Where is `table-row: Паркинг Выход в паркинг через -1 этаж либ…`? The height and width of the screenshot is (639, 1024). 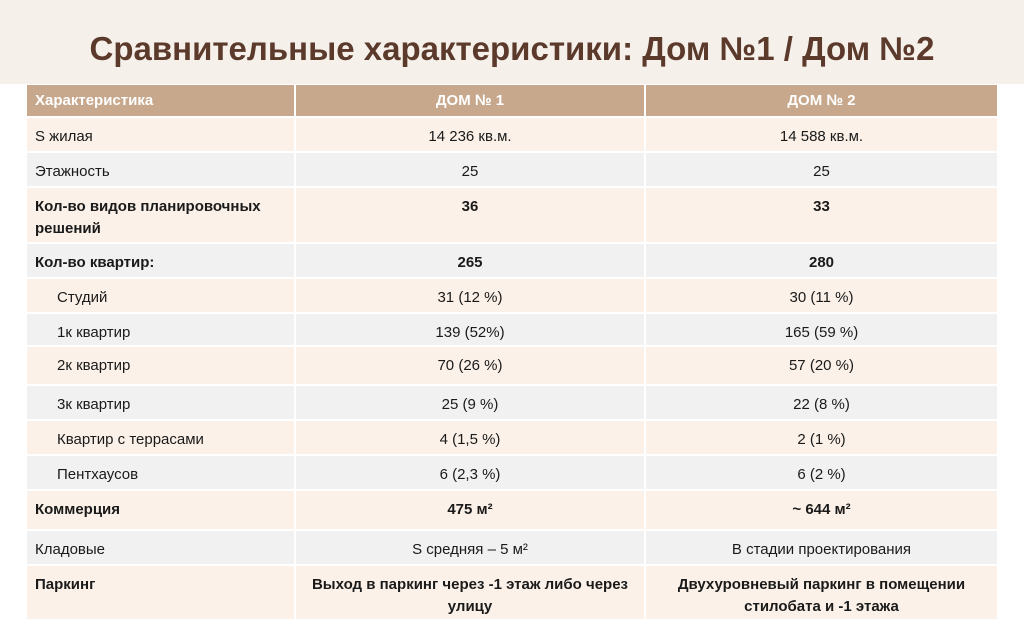 table-row: Паркинг Выход в паркинг через -1 этаж либ… is located at coordinates (513, 593).